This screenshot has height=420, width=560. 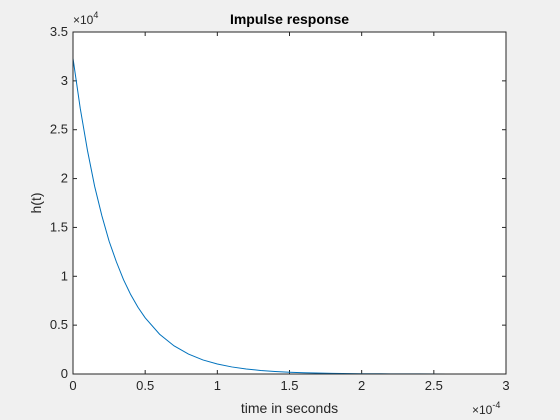 I want to click on x-axis-label: time in seconds, so click(x=289, y=408).